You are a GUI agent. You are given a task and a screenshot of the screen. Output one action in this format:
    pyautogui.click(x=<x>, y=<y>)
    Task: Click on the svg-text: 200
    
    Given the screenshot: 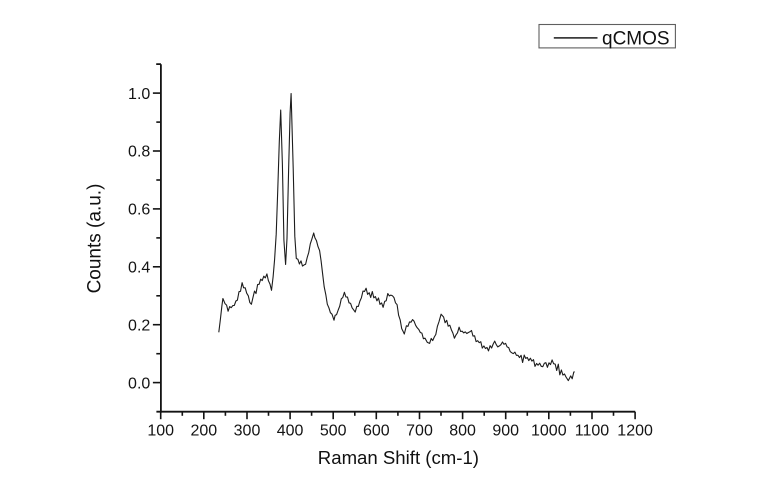 What is the action you would take?
    pyautogui.click(x=203, y=431)
    